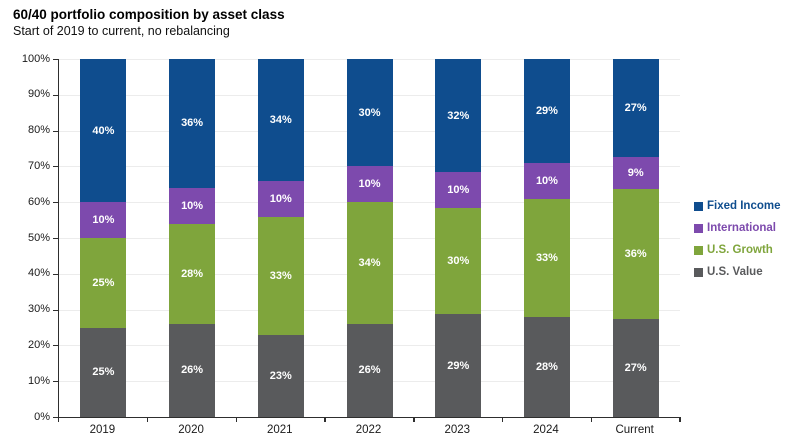  I want to click on segment-u-s-growth: 36%, so click(635, 254).